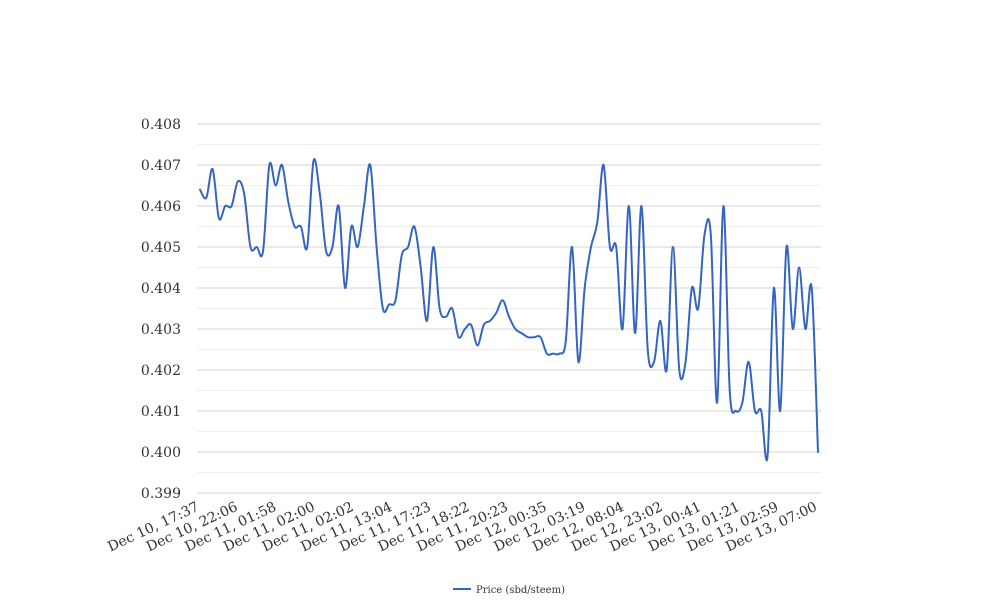 The width and height of the screenshot is (1008, 616). What do you see at coordinates (161, 330) in the screenshot?
I see `y-tick-label: 0.403` at bounding box center [161, 330].